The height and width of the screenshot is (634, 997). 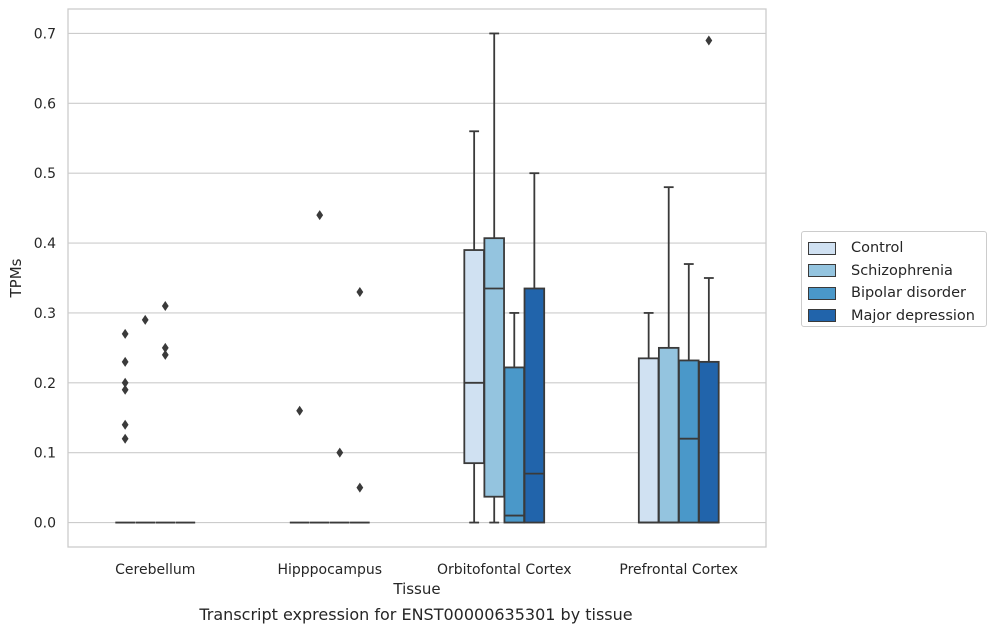 I want to click on y-tick-labels: 0.0 0.1 0.2 0.3 0.4 0.5 0.6 0.7, so click(x=45, y=278).